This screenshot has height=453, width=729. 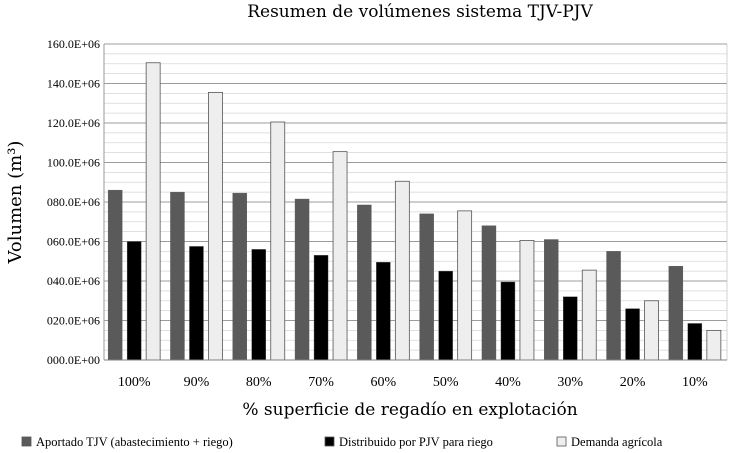 What do you see at coordinates (321, 382) in the screenshot?
I see `x-tick-label: 70%` at bounding box center [321, 382].